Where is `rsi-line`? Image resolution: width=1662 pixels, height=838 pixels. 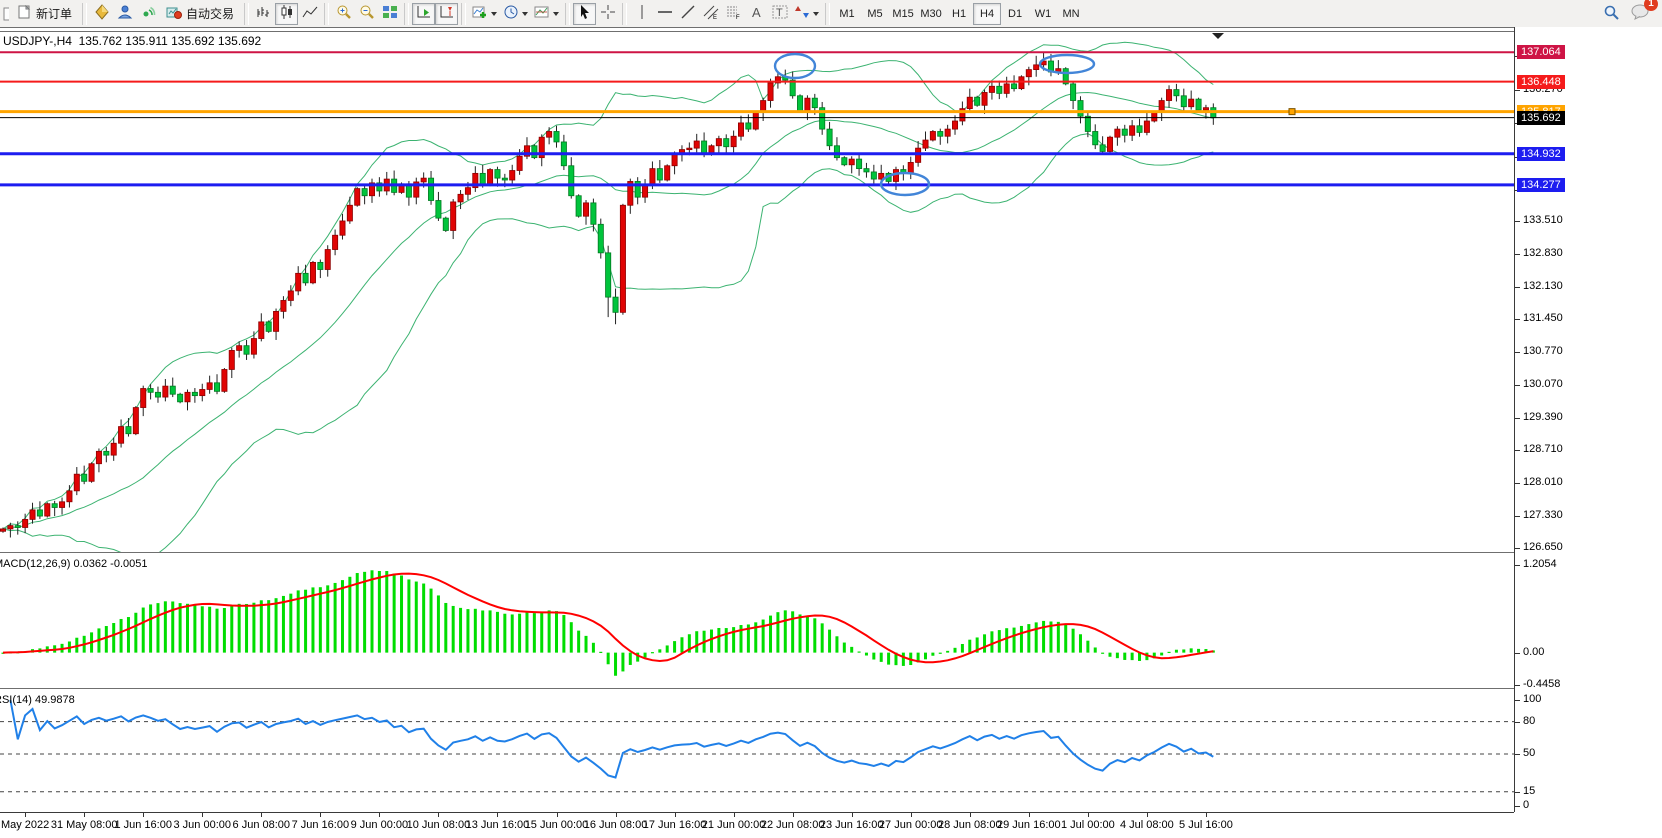 rsi-line is located at coordinates (611, 739).